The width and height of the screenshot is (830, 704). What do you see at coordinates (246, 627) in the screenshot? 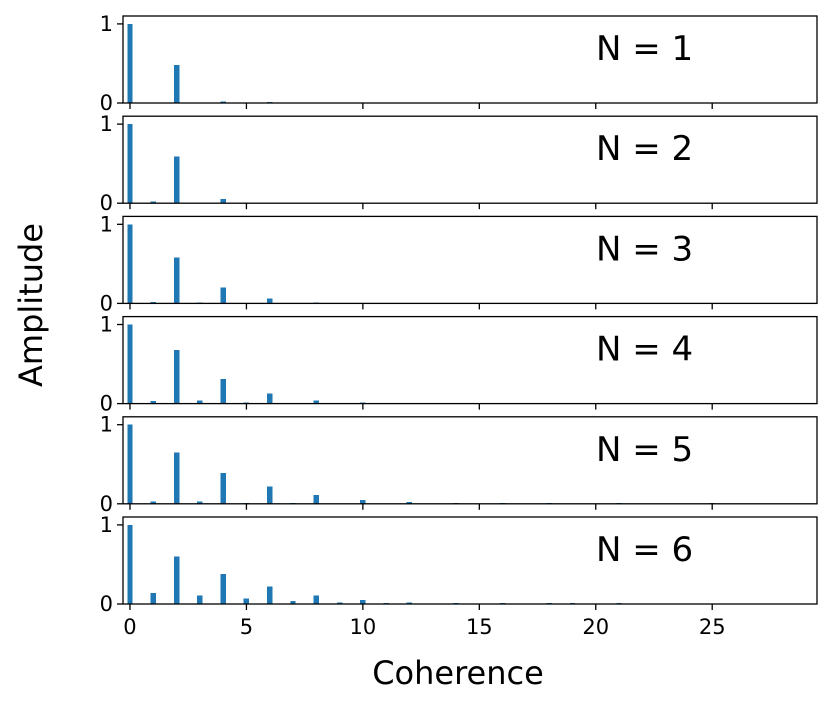
I see `x-tick-label: 5` at bounding box center [246, 627].